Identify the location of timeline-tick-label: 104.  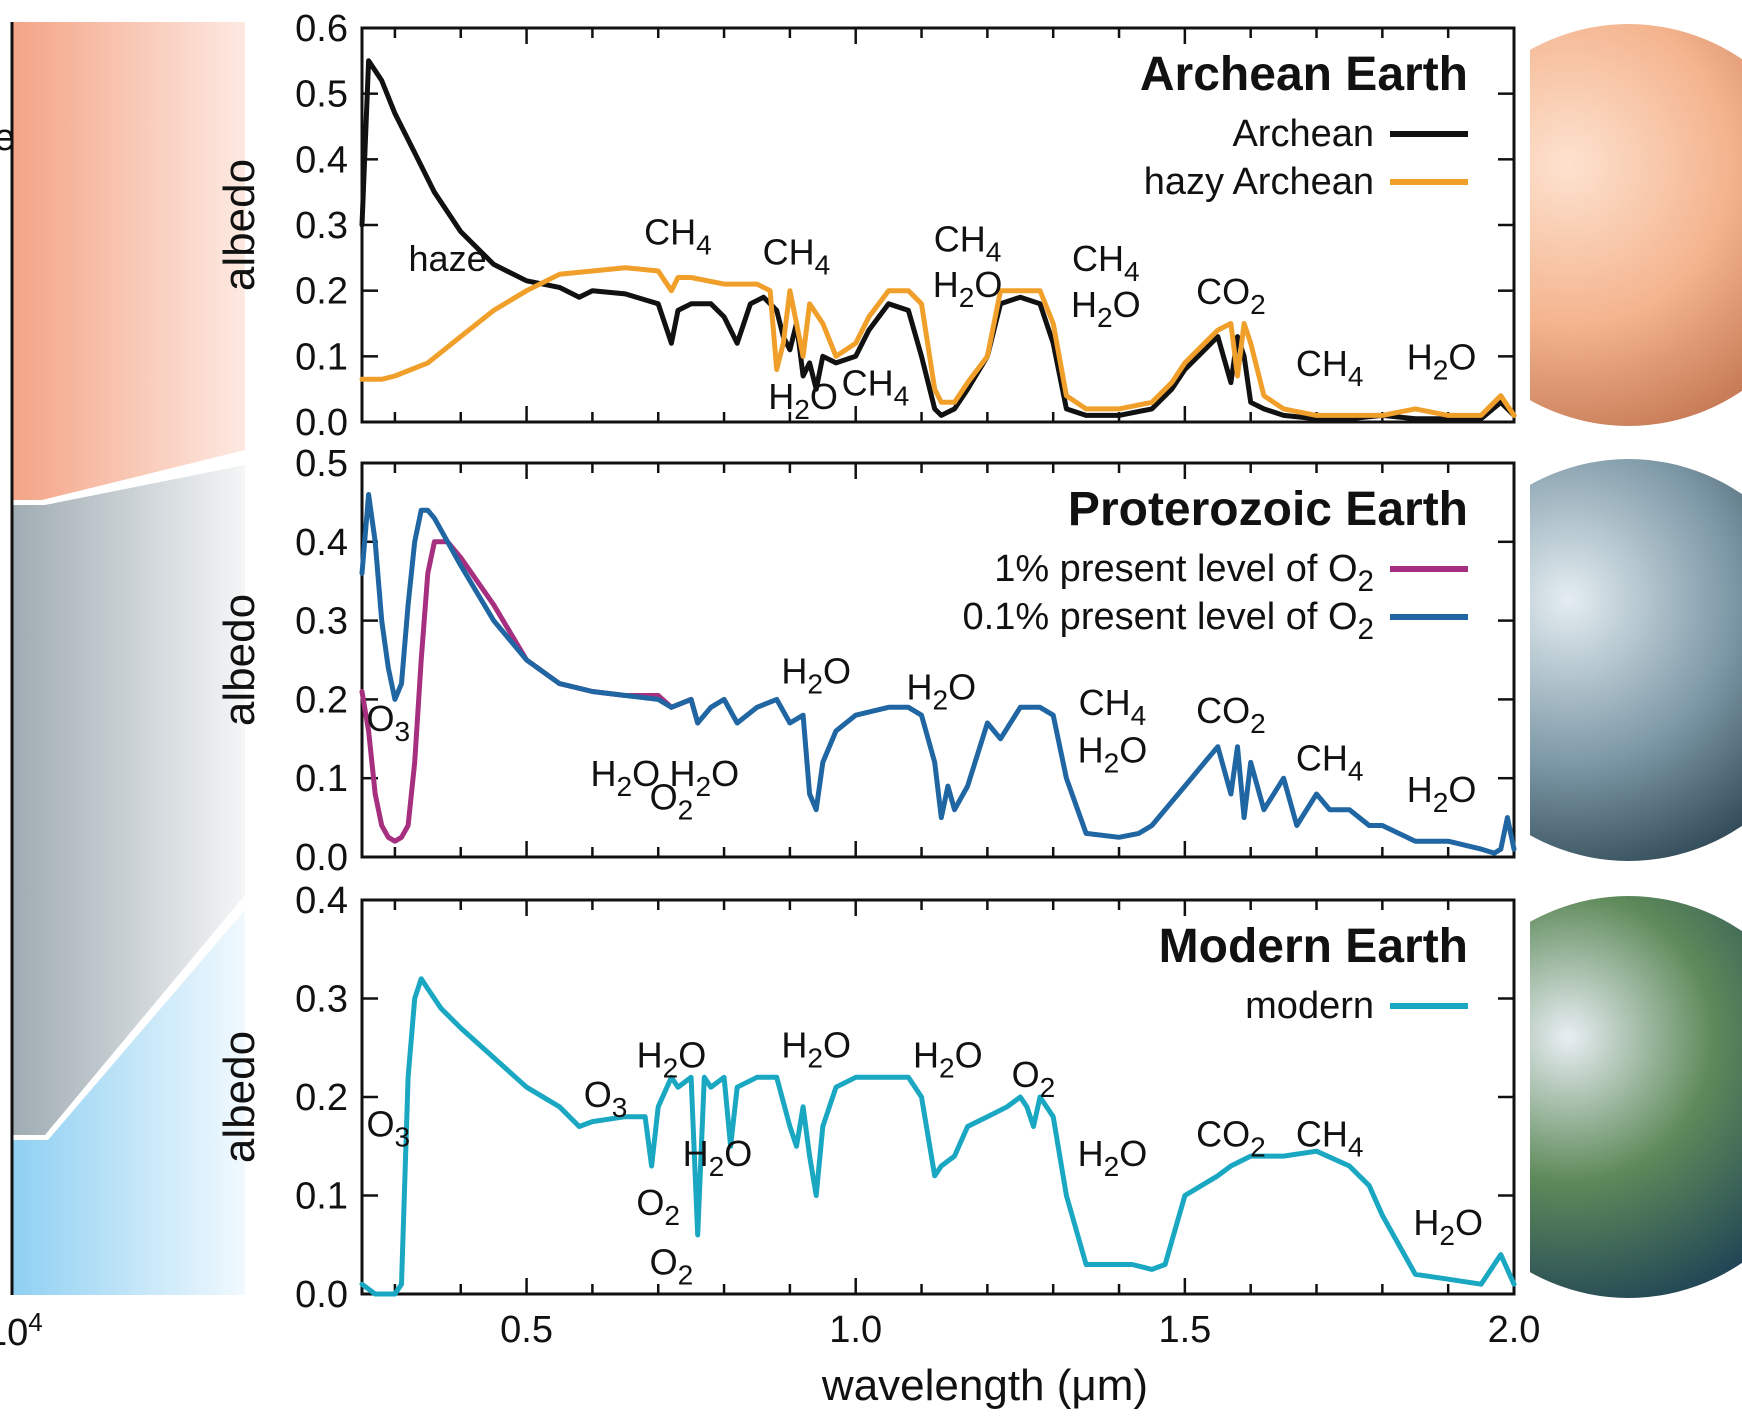
(21, 1330).